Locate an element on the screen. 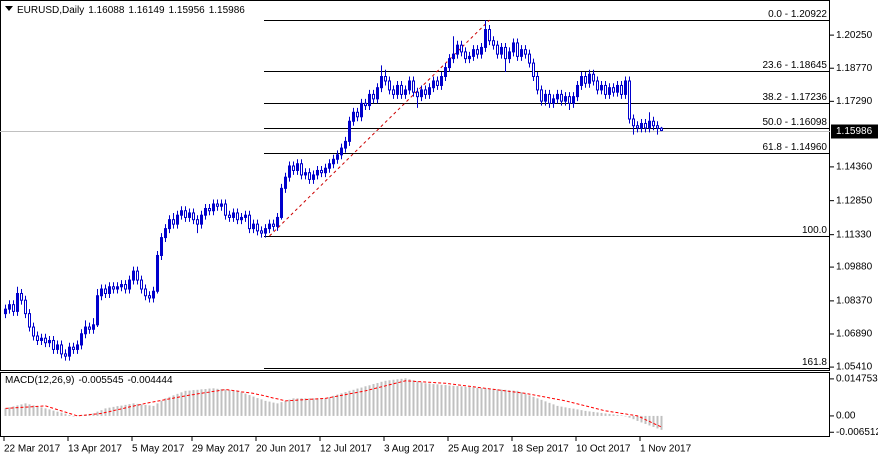 This screenshot has width=878, height=459. macd-title: MACD(12,26,9) is located at coordinates (39, 380).